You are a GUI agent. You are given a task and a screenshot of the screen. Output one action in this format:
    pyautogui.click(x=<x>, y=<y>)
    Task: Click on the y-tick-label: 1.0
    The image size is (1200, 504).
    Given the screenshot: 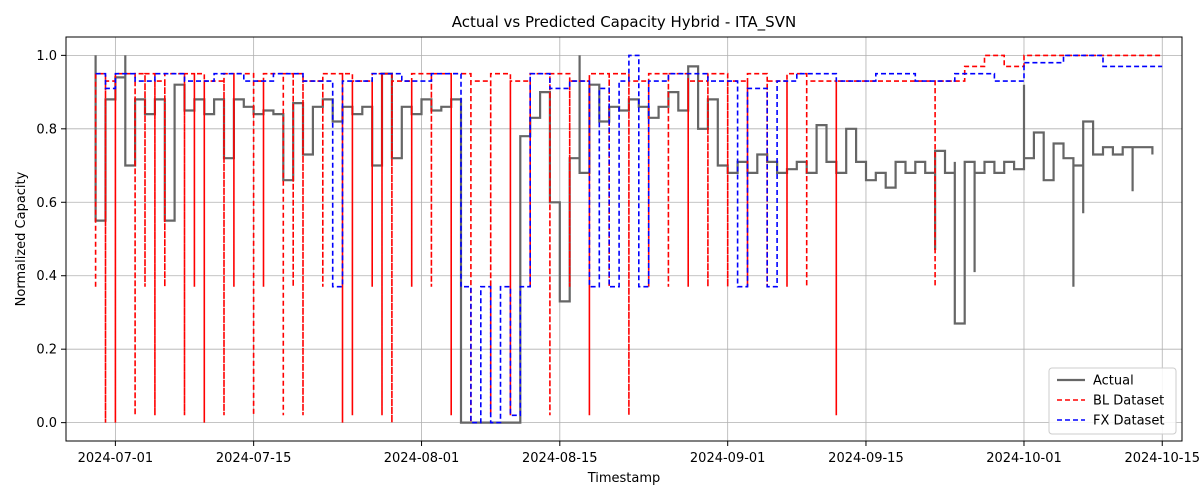 What is the action you would take?
    pyautogui.click(x=46, y=56)
    